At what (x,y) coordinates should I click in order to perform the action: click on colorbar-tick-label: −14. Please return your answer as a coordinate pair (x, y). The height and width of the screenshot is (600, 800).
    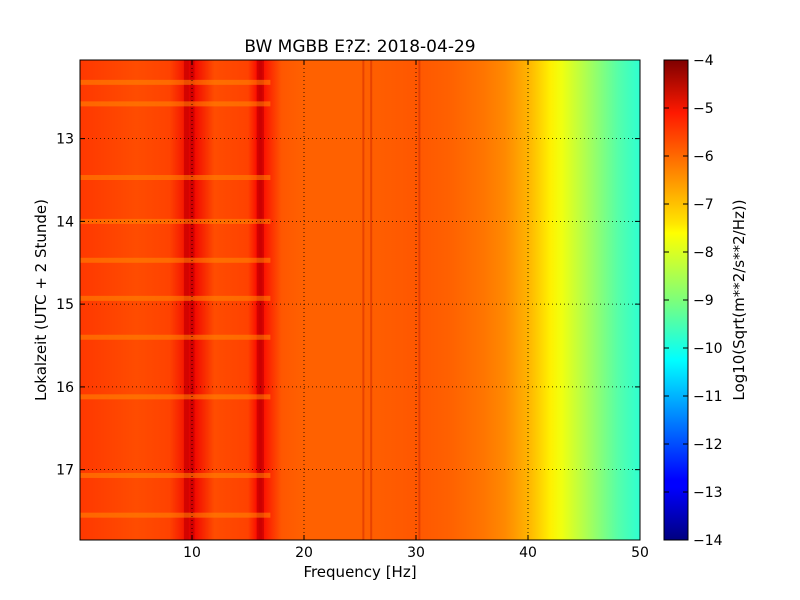
    Looking at the image, I should click on (708, 541).